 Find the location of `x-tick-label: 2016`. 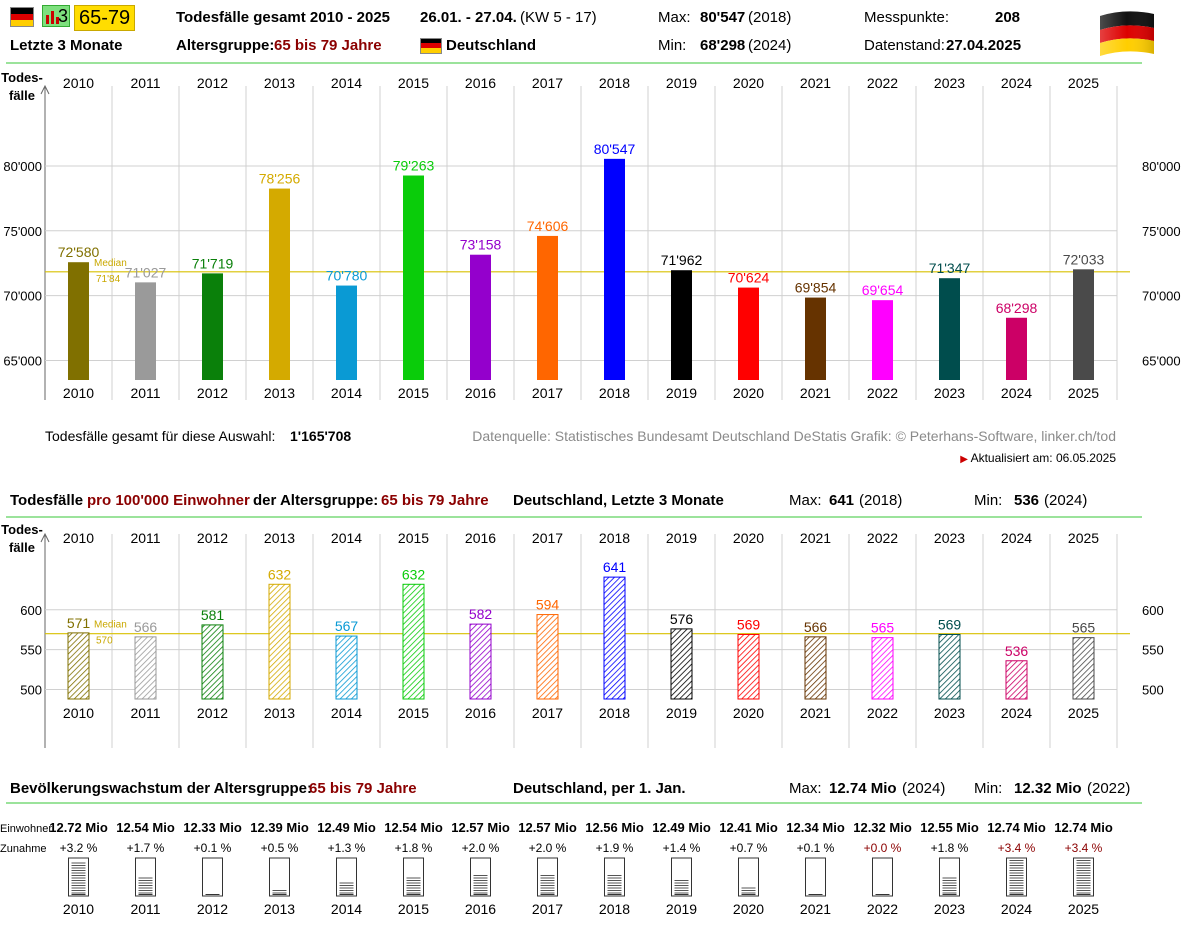

x-tick-label: 2016 is located at coordinates (480, 713).